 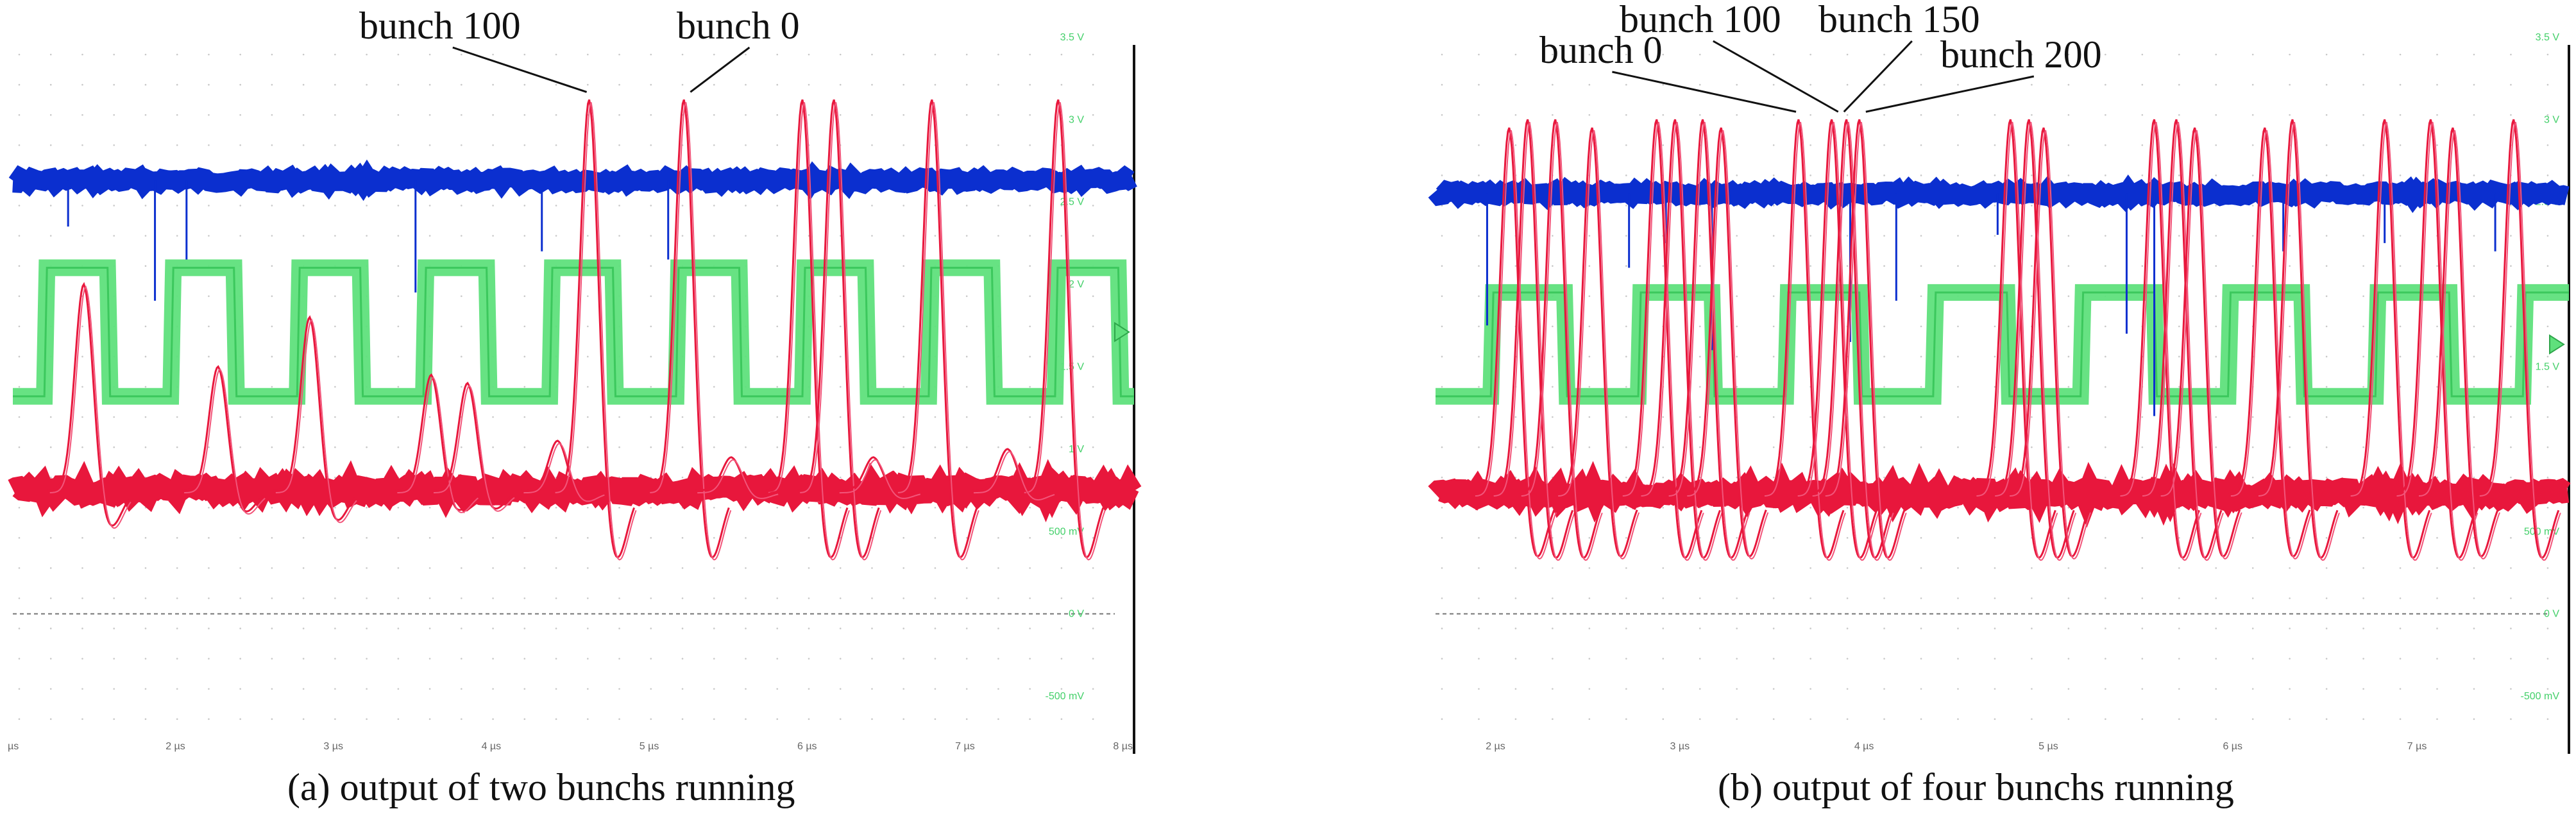 I want to click on bunch-callout-label: bunch 150, so click(x=1899, y=20).